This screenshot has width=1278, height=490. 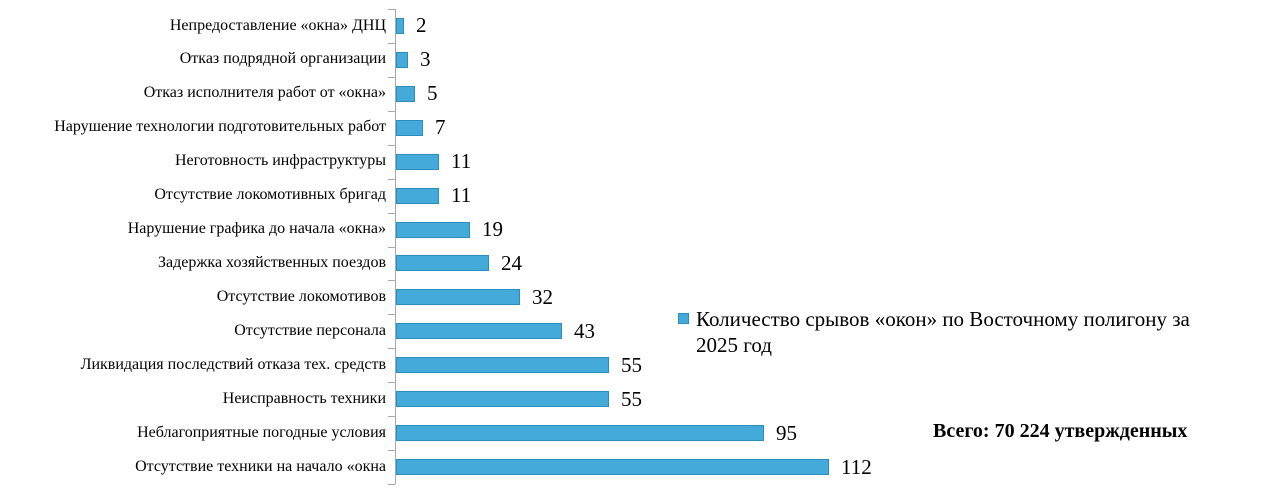 What do you see at coordinates (261, 432) in the screenshot?
I see `category-label: Неблагоприятные погодные условия` at bounding box center [261, 432].